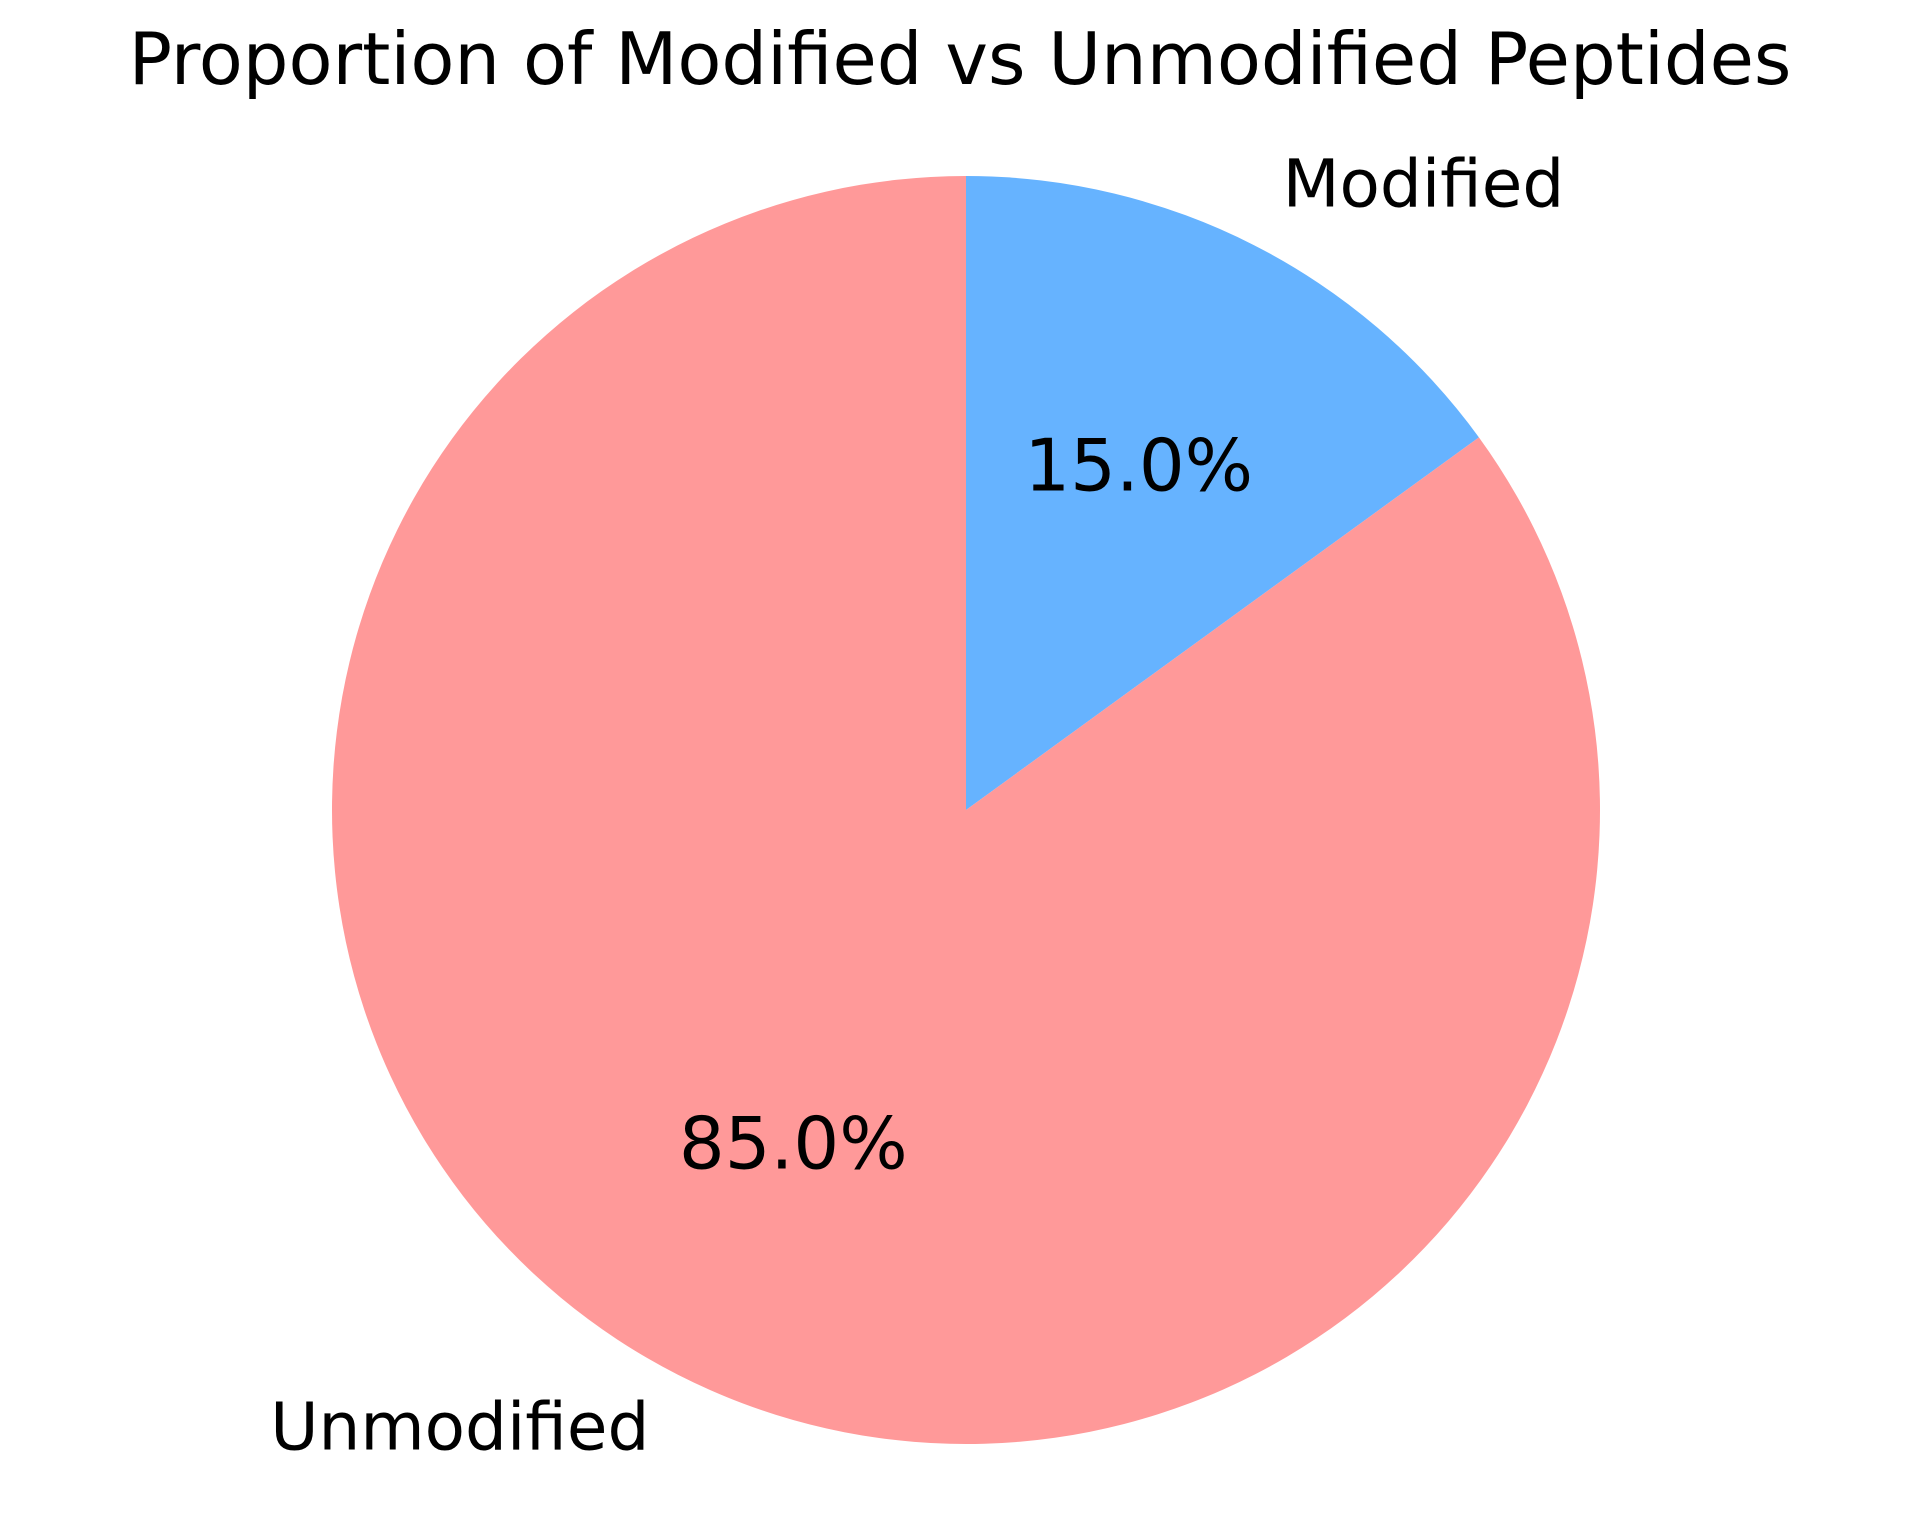 The height and width of the screenshot is (1528, 1919). What do you see at coordinates (793, 1143) in the screenshot?
I see `pct-label-unmodified: 85.0%` at bounding box center [793, 1143].